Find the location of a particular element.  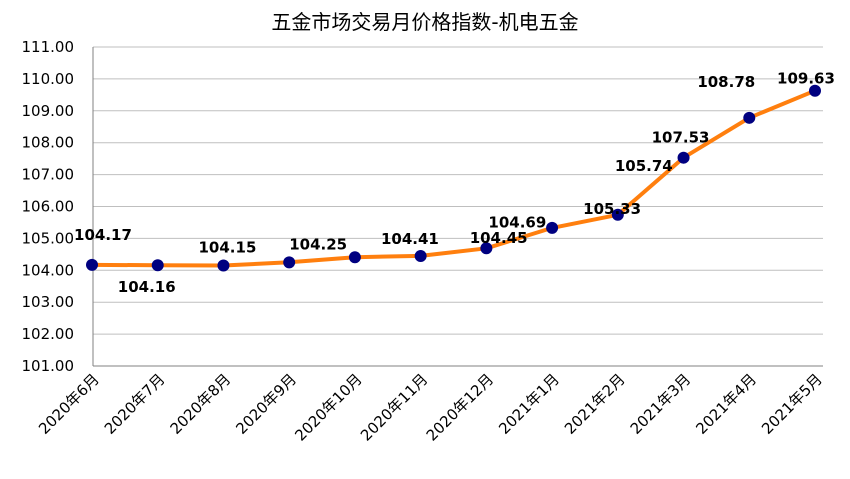

y-tick-label: 108.00 is located at coordinates (48, 143).